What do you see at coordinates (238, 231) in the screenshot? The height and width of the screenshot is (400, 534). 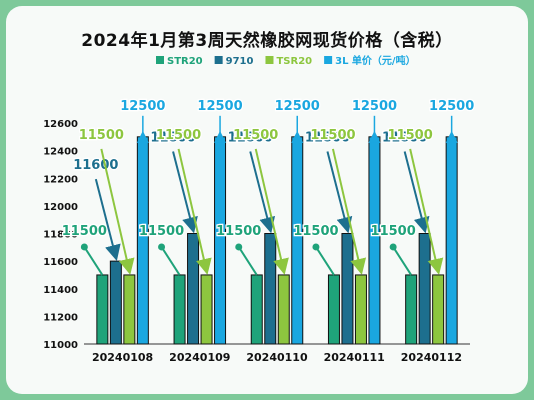 I see `data-label-STR20-20240110: 11500` at bounding box center [238, 231].